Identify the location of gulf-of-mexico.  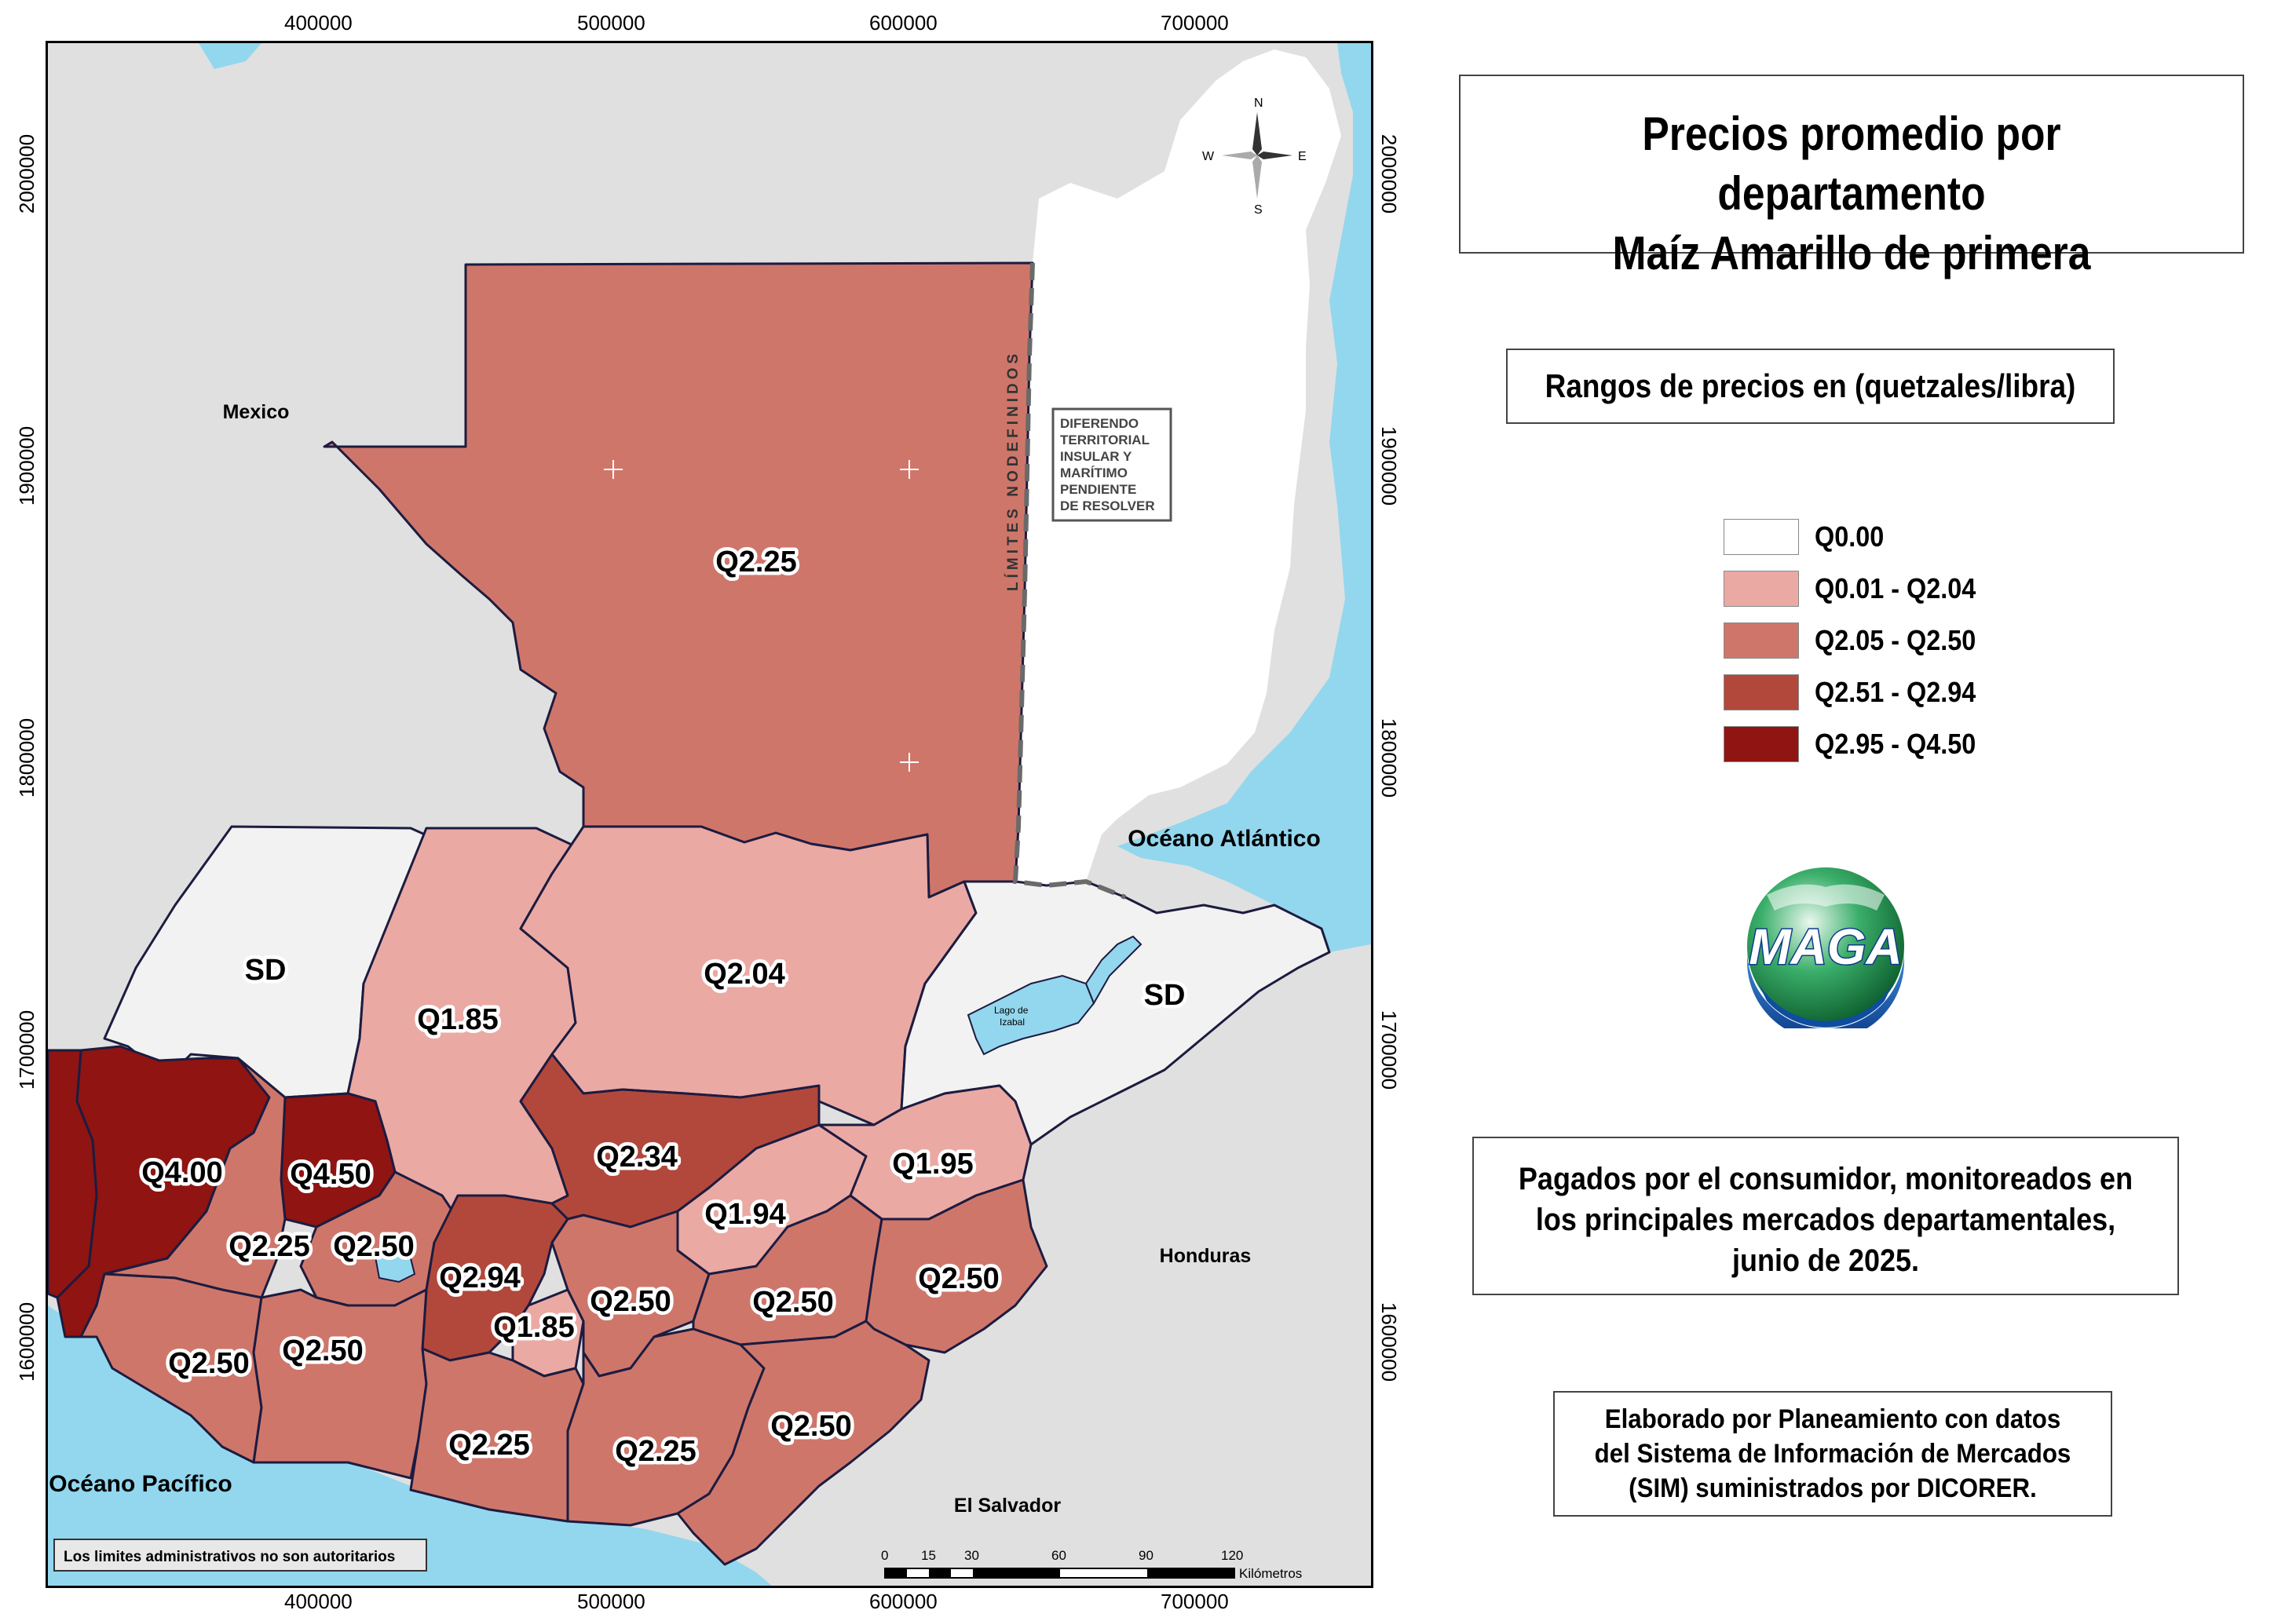
(230, 56).